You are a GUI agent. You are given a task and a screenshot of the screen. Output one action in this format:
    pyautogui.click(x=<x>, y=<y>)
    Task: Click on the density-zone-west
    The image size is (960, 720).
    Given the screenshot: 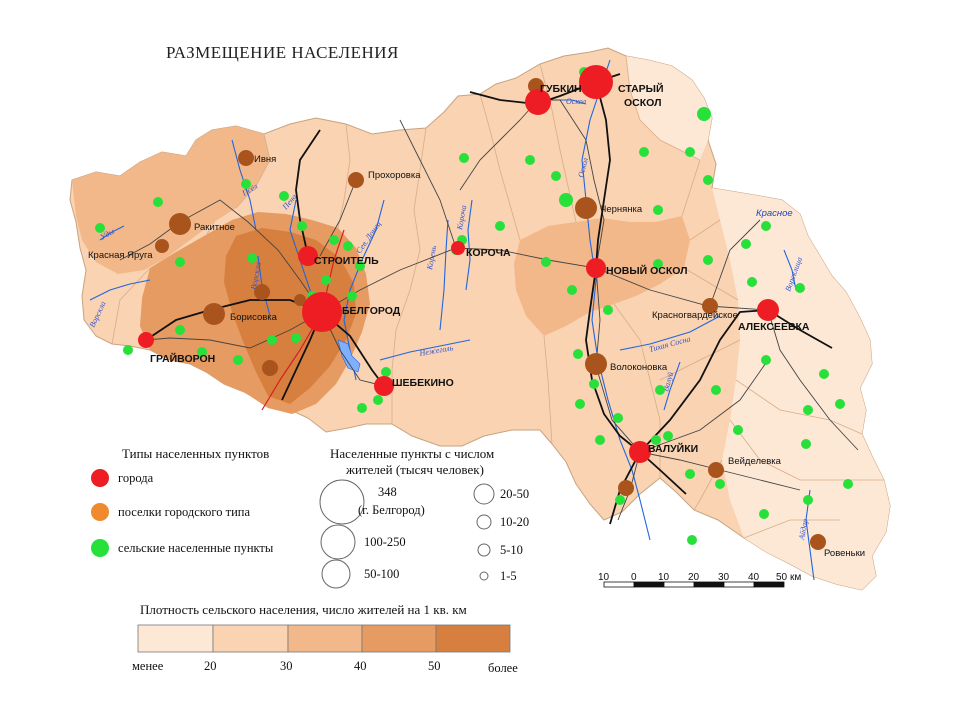 What is the action you would take?
    pyautogui.click(x=171, y=200)
    